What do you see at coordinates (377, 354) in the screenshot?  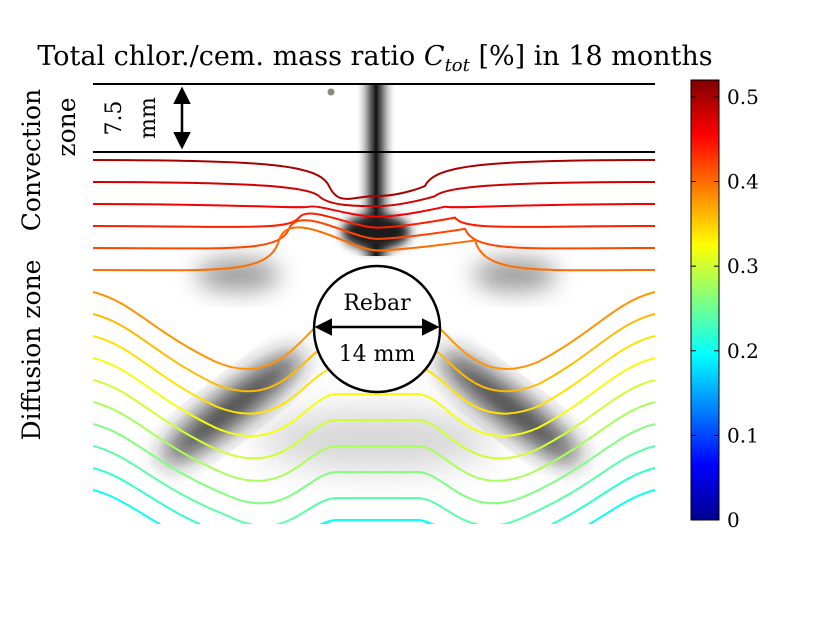 I see `rebar-diameter: 14 mm` at bounding box center [377, 354].